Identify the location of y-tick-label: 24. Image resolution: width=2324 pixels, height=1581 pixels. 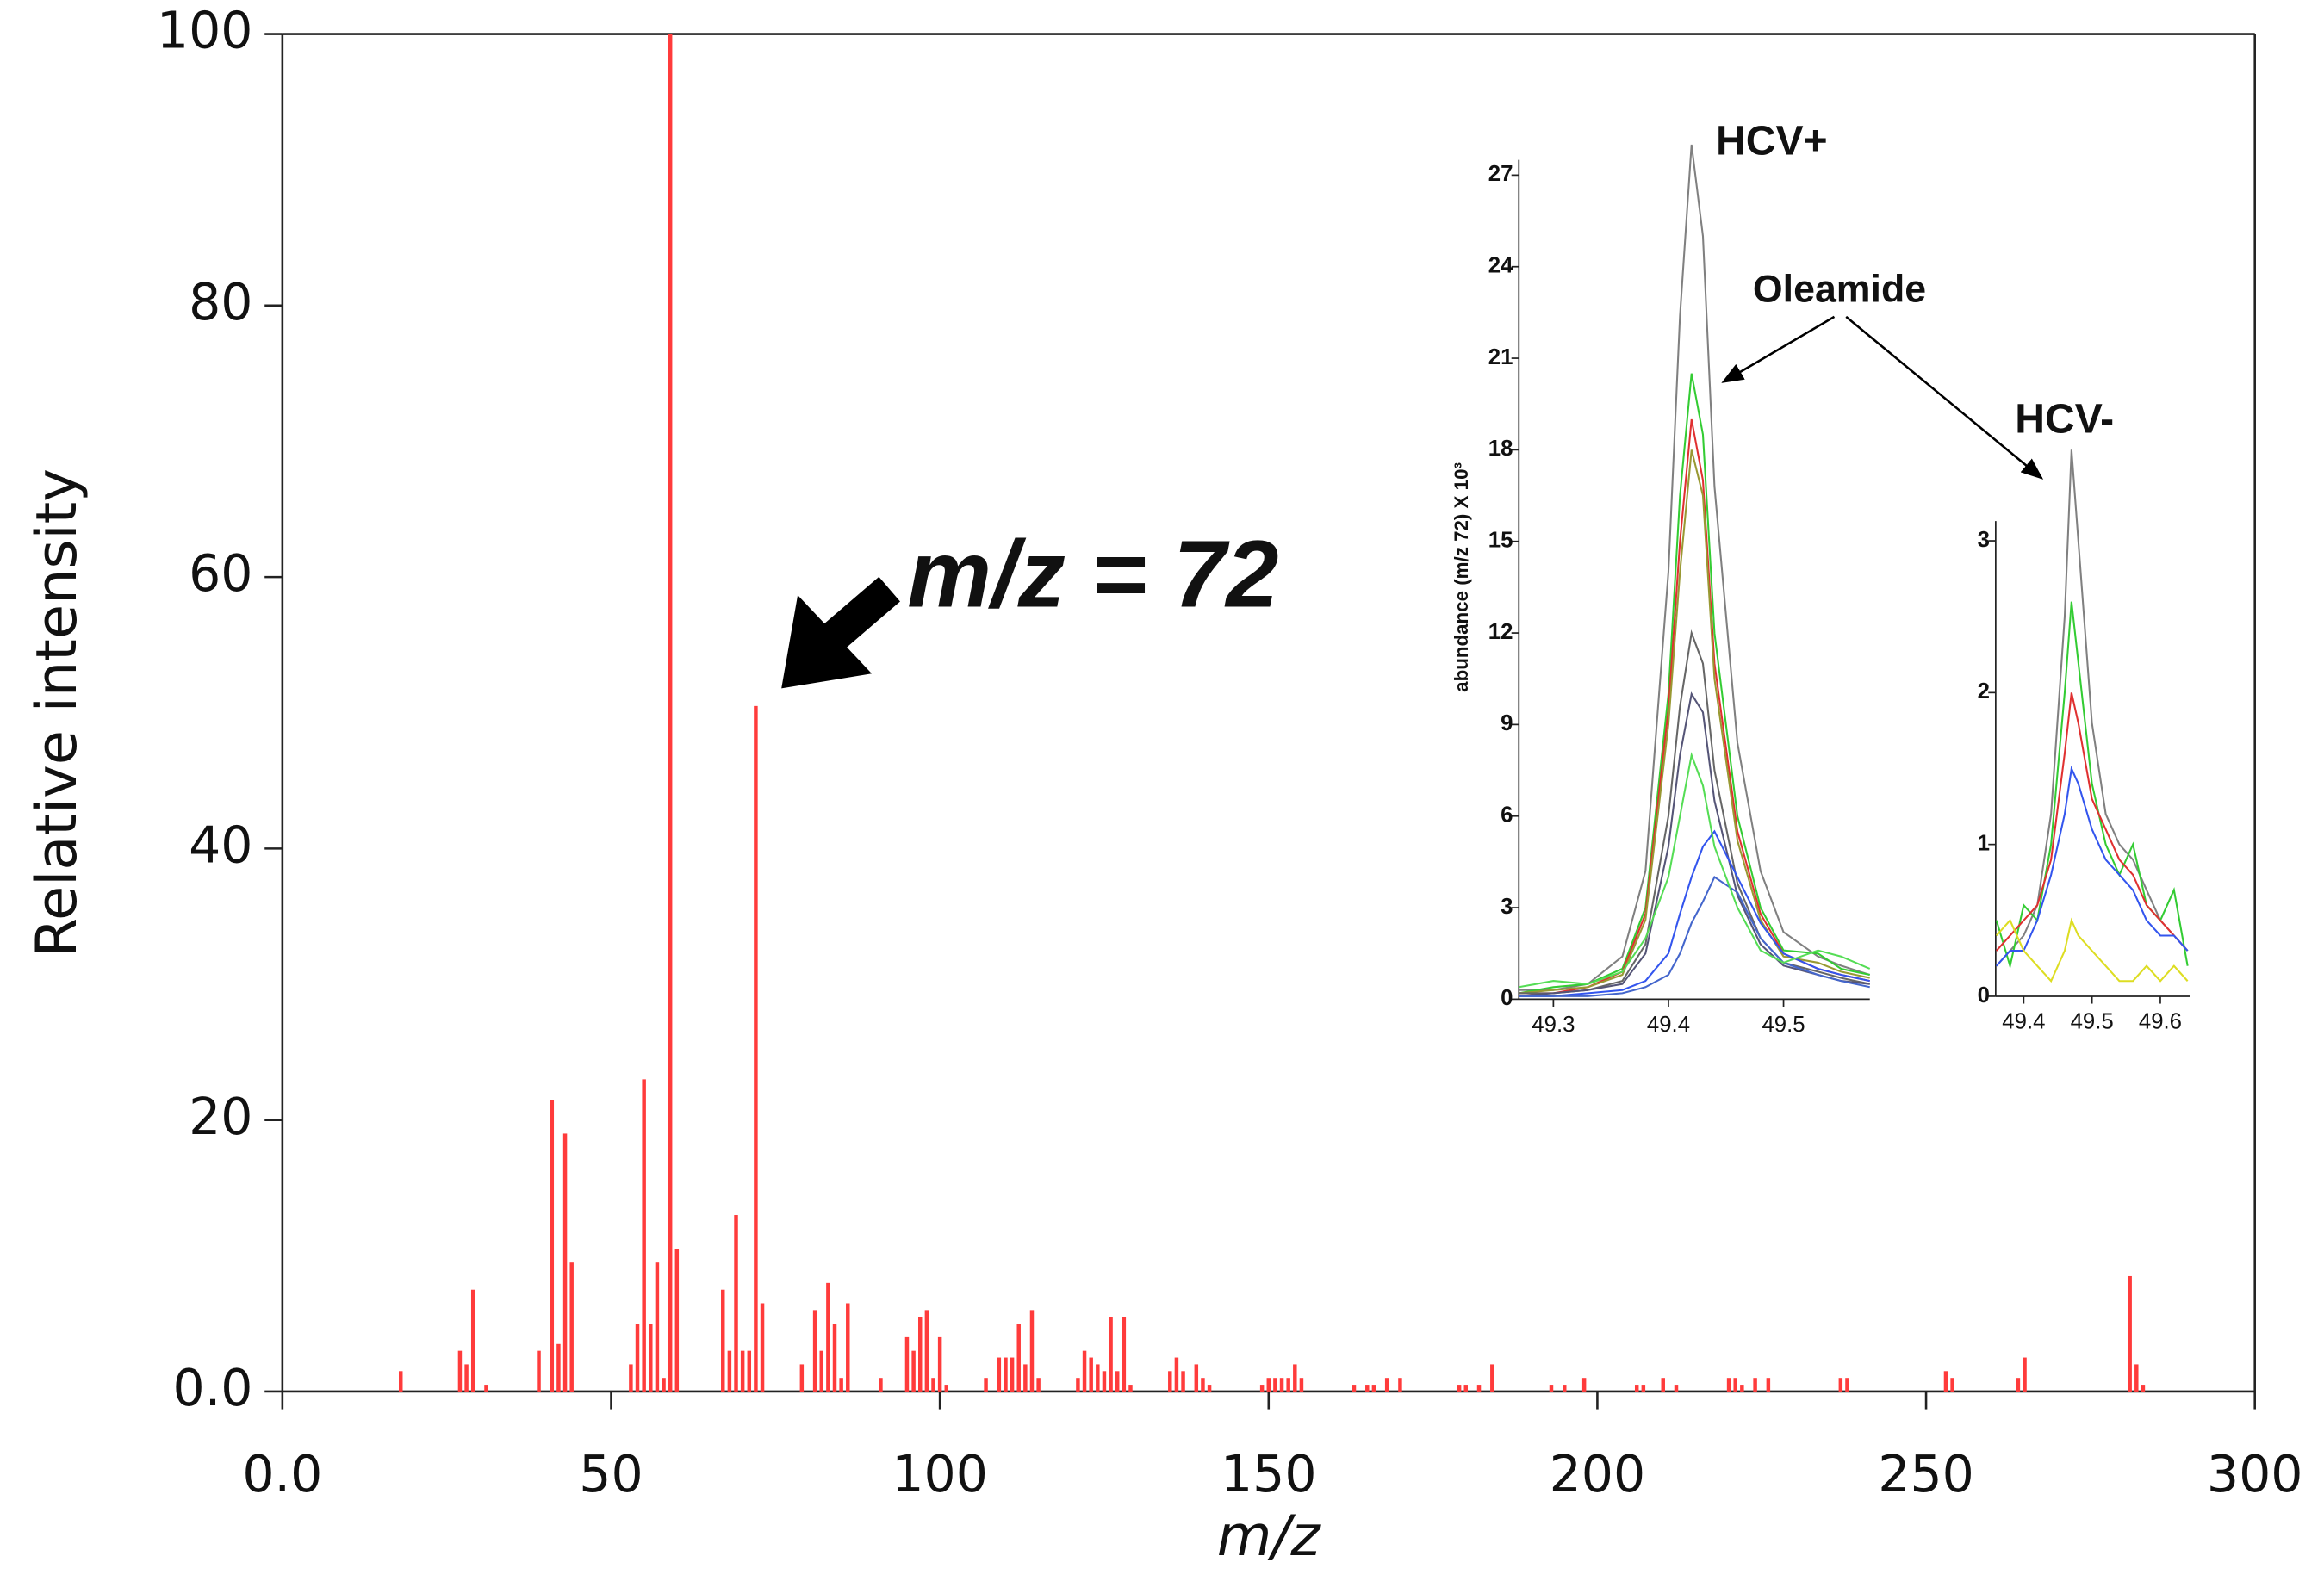
(1500, 266).